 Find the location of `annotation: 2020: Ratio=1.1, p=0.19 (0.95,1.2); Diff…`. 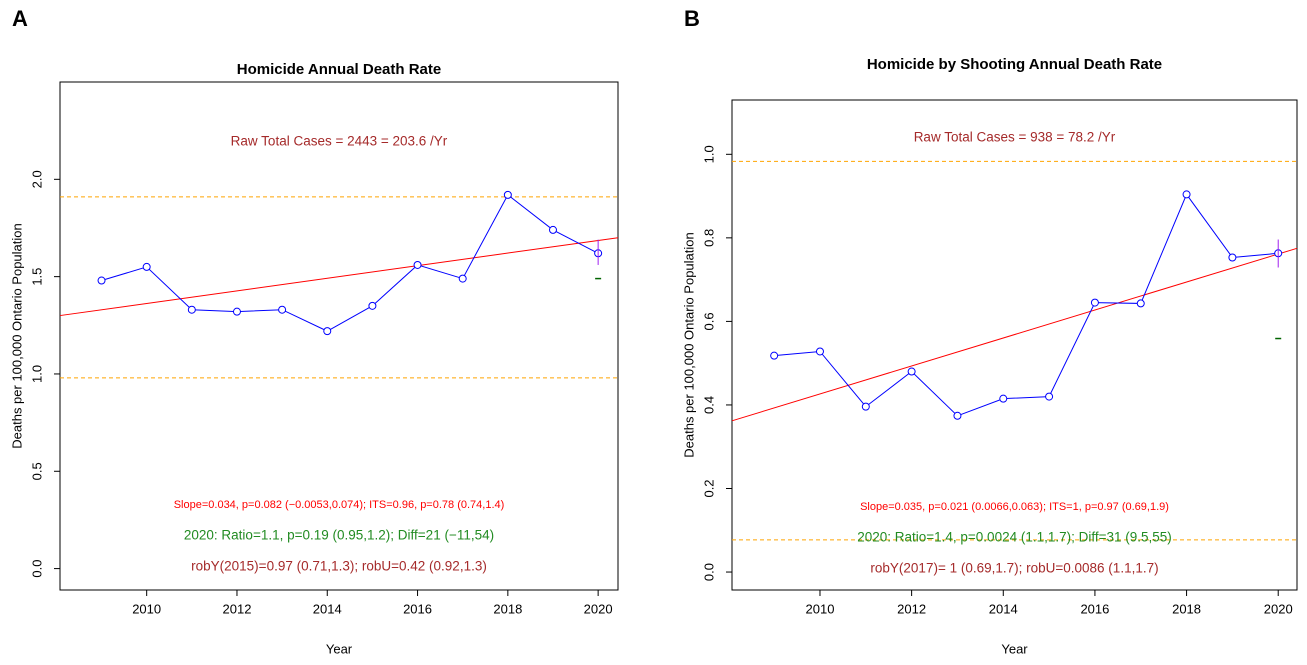

annotation: 2020: Ratio=1.1, p=0.19 (0.95,1.2); Diff… is located at coordinates (339, 535).